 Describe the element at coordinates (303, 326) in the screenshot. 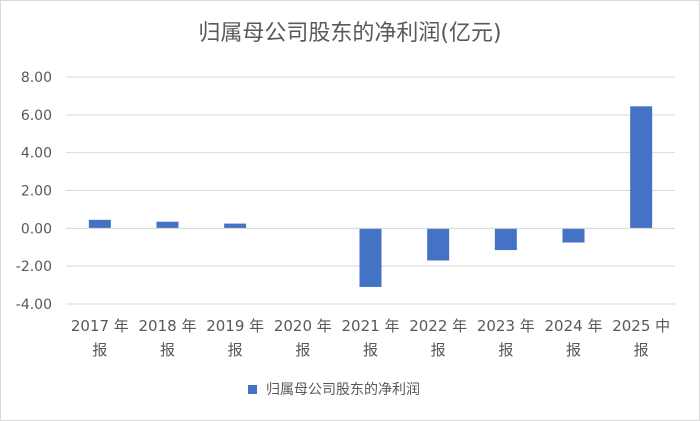

I see `x-tick-label: 2020 年` at that location.